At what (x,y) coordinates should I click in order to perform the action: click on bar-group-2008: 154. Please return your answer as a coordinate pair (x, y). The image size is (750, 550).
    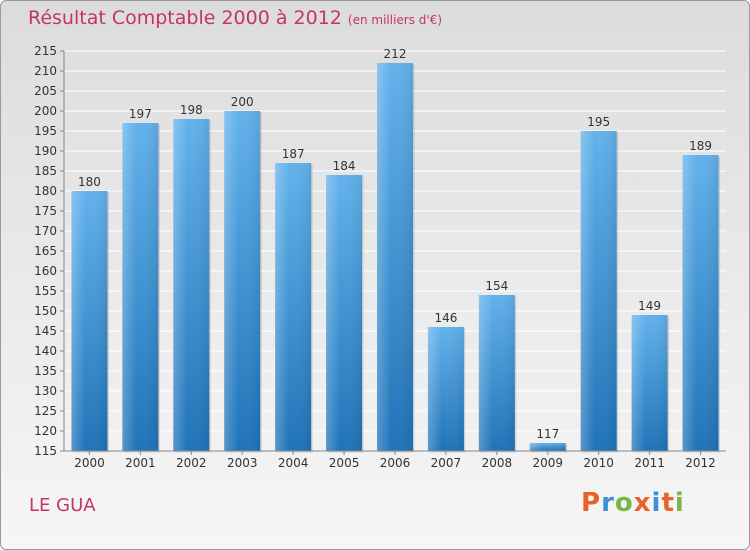
    Looking at the image, I should click on (497, 366).